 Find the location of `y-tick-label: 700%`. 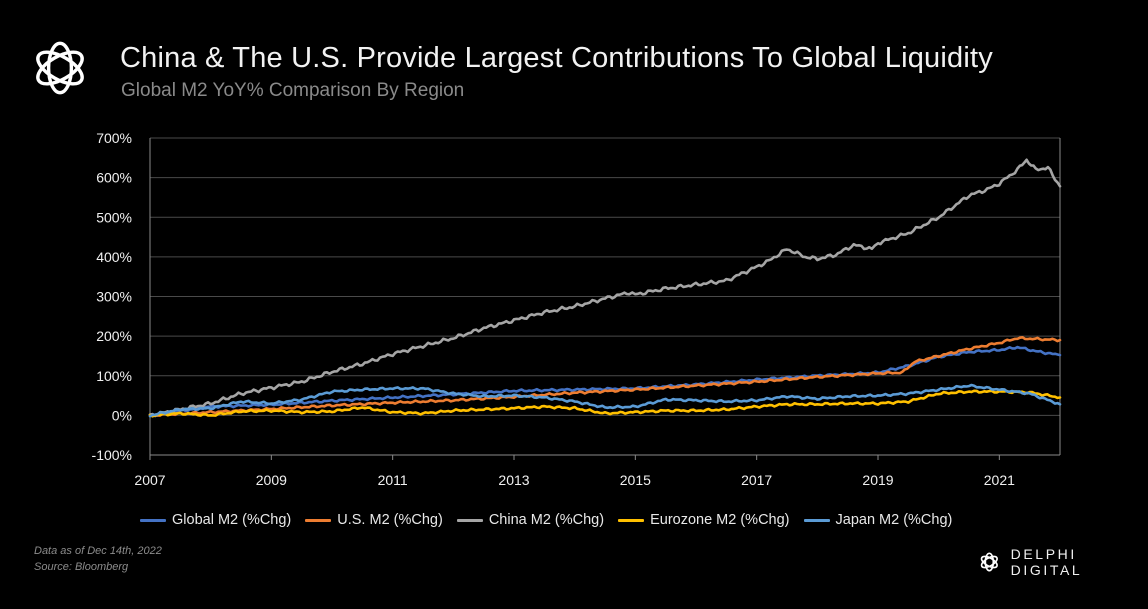

y-tick-label: 700% is located at coordinates (114, 138).